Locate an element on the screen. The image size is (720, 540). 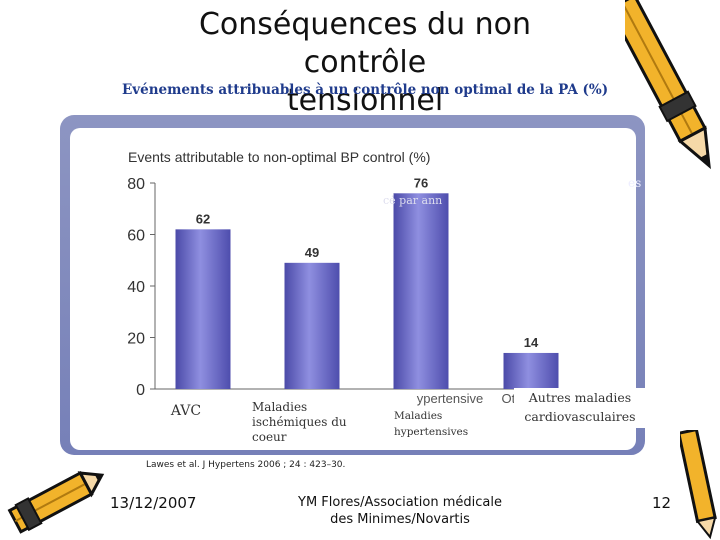
category-label-hypertensive: Maladies hypertensives is located at coordinates (453, 423).